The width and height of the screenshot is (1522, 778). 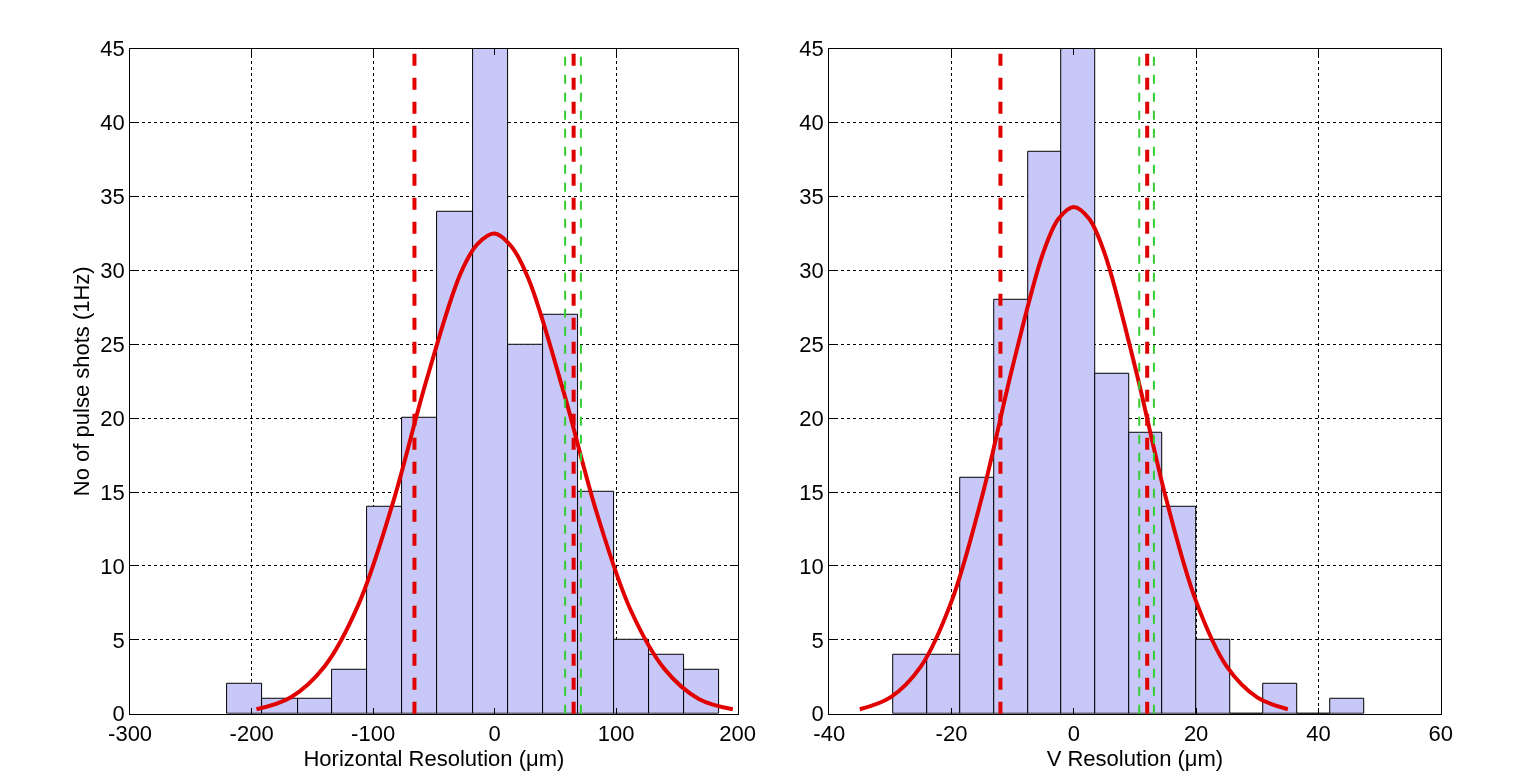 I want to click on x-tick-label: 60, so click(x=1440, y=734).